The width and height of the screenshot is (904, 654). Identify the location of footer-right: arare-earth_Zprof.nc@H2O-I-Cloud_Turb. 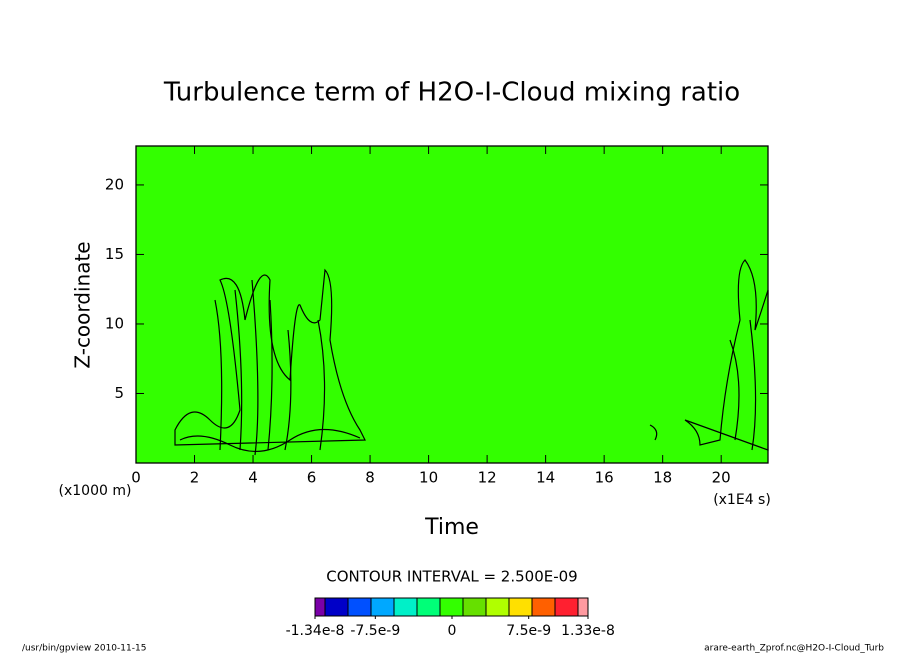
(794, 649).